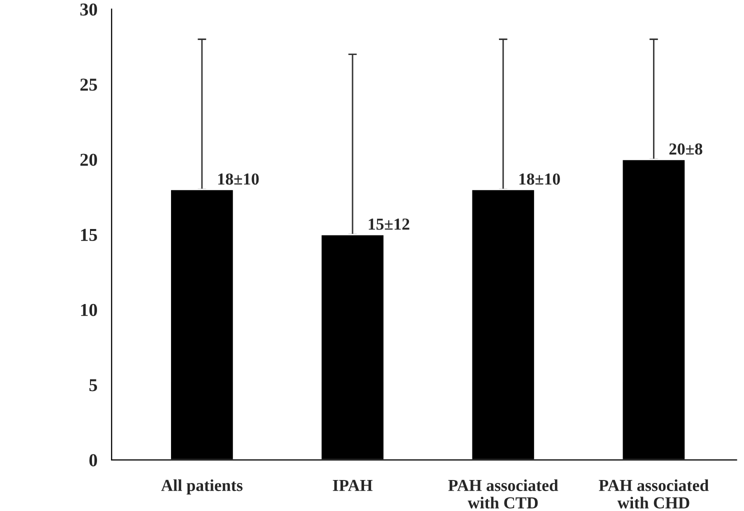 Image resolution: width=744 pixels, height=511 pixels. What do you see at coordinates (89, 310) in the screenshot?
I see `y-tick-label: 10` at bounding box center [89, 310].